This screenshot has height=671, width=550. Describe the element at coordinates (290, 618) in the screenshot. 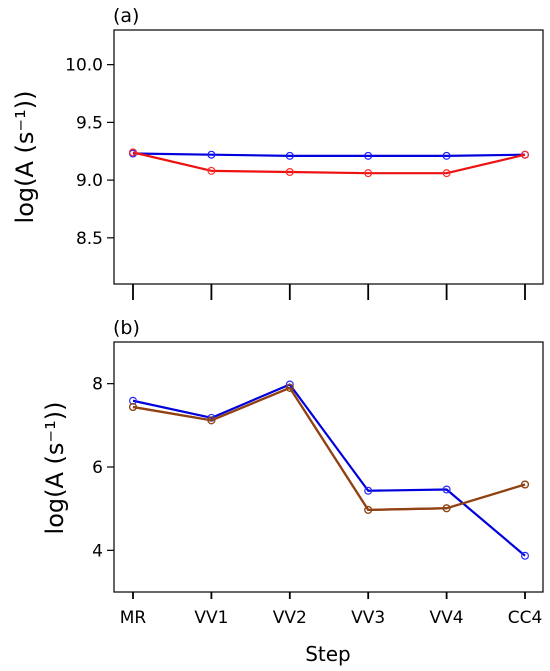

I see `x-tick-label: VV2` at that location.